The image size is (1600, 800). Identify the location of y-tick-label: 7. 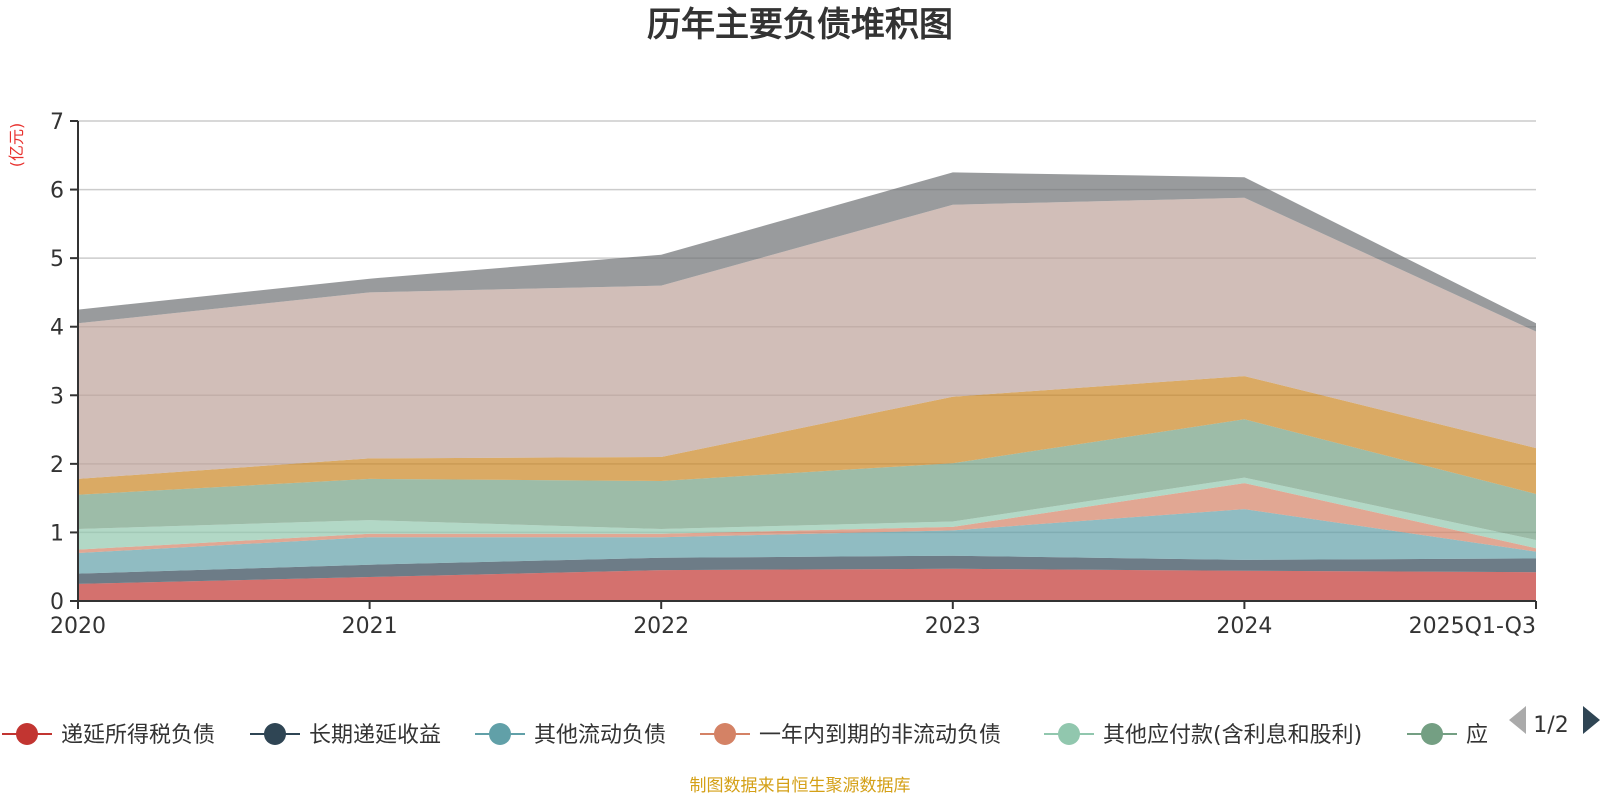
(57, 122).